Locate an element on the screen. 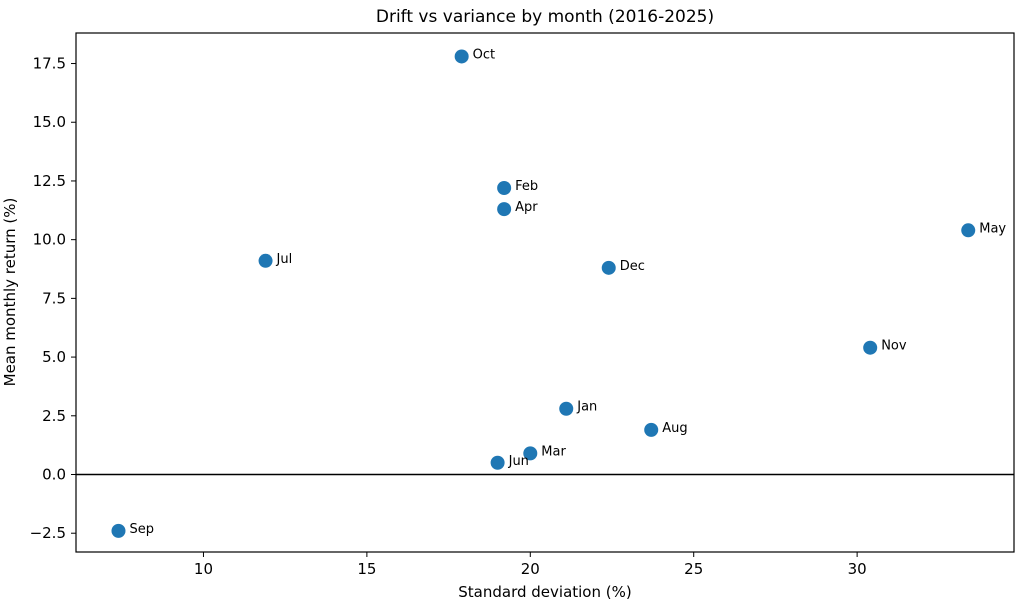 Image resolution: width=1024 pixels, height=610 pixels. y-tick-label: 12.5 is located at coordinates (49, 181).